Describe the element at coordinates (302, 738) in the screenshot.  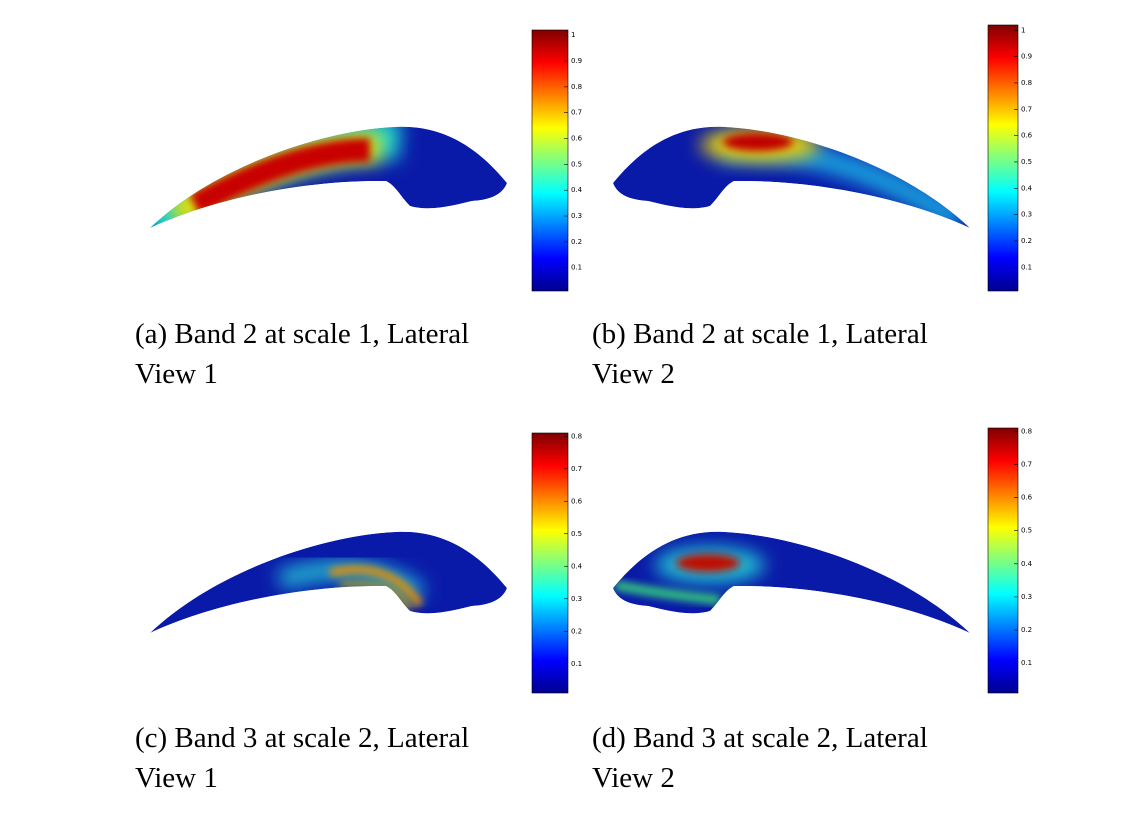
I see `caption-line: (c) Band 3 at scale 2, Lateral` at that location.